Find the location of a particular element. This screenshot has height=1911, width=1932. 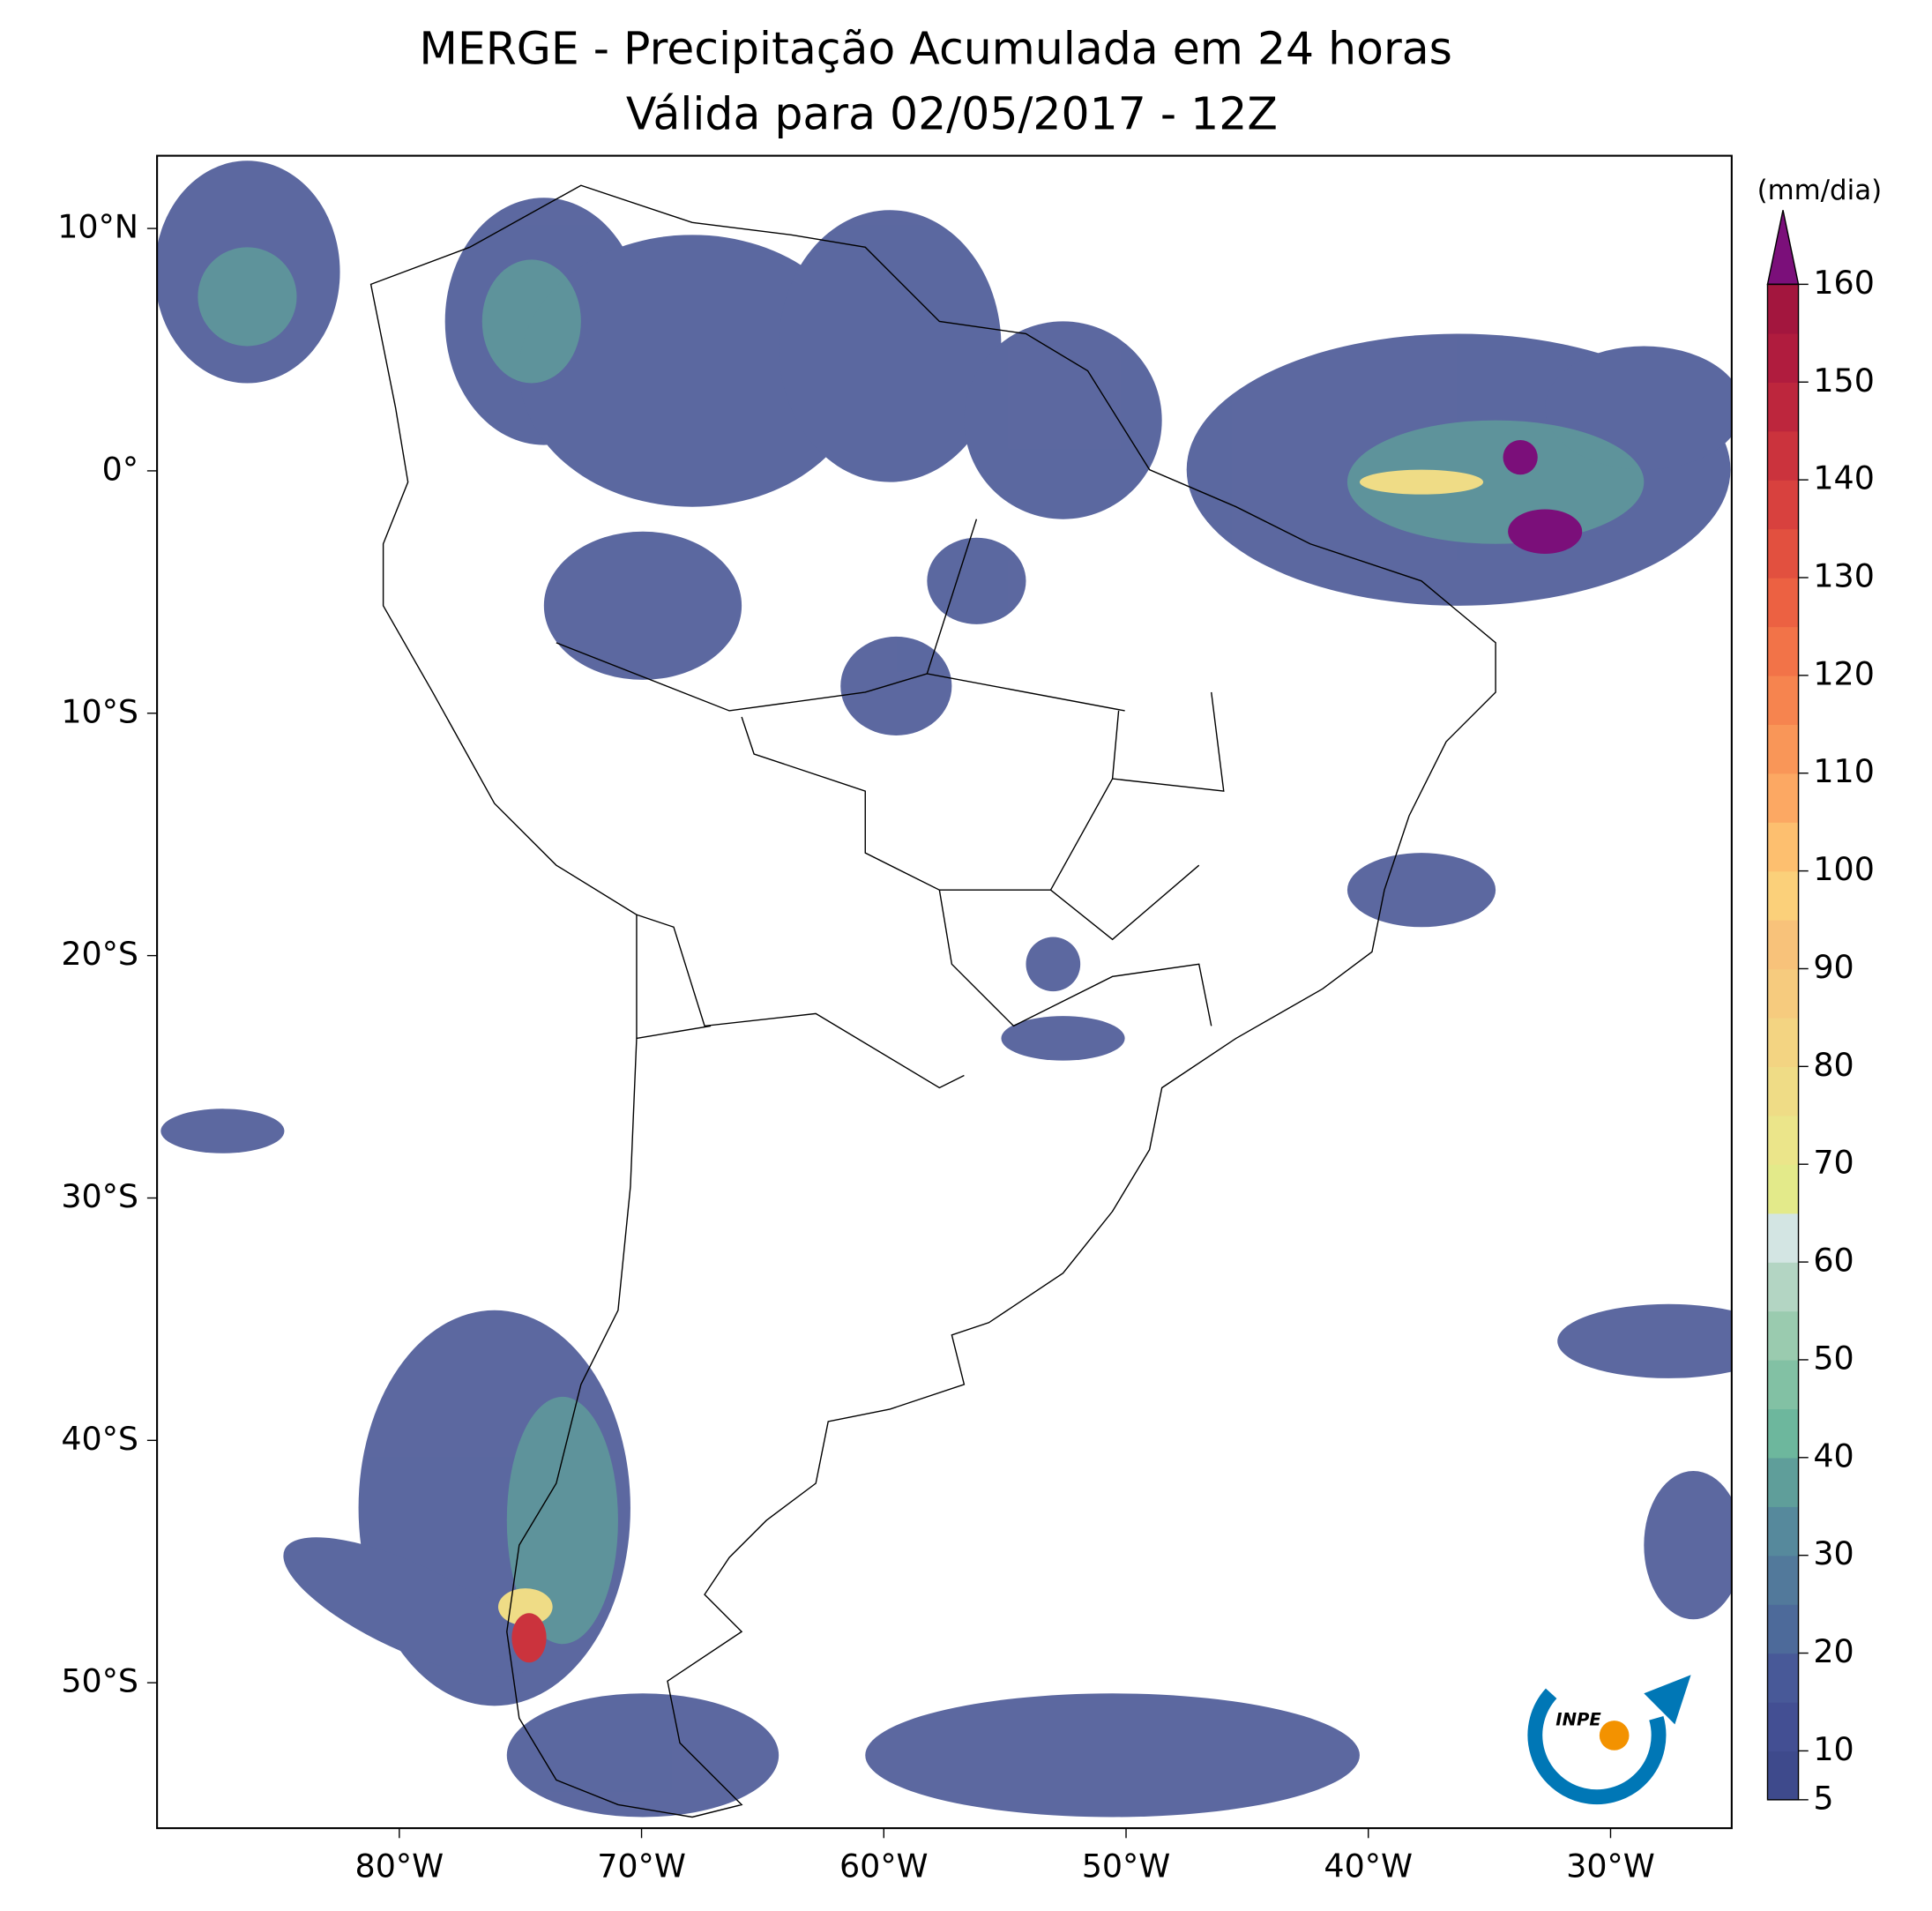

x-tick-label: 50°W is located at coordinates (1126, 1866).